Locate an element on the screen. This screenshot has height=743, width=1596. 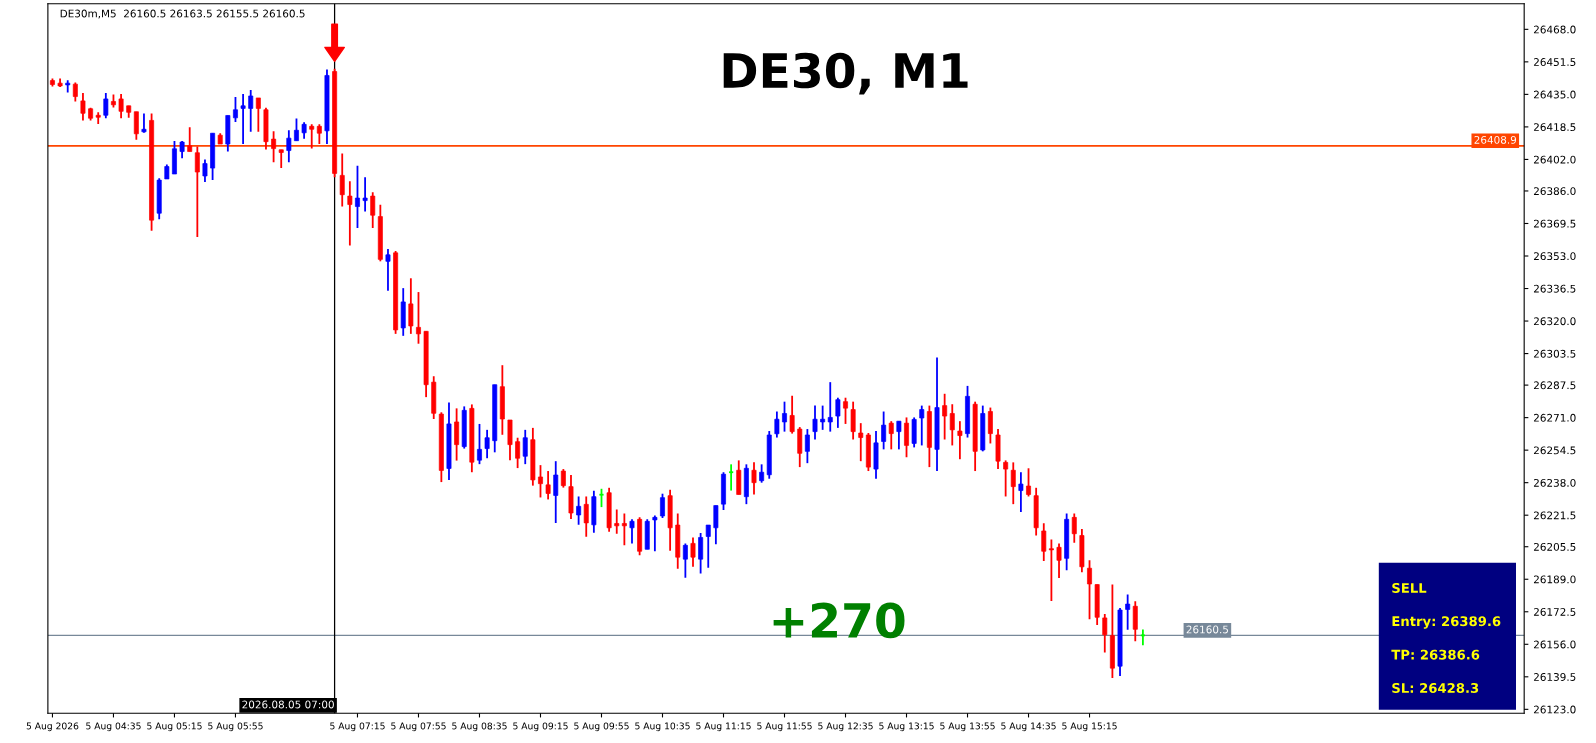
y-tick-label: 26172.5 is located at coordinates (1554, 612).